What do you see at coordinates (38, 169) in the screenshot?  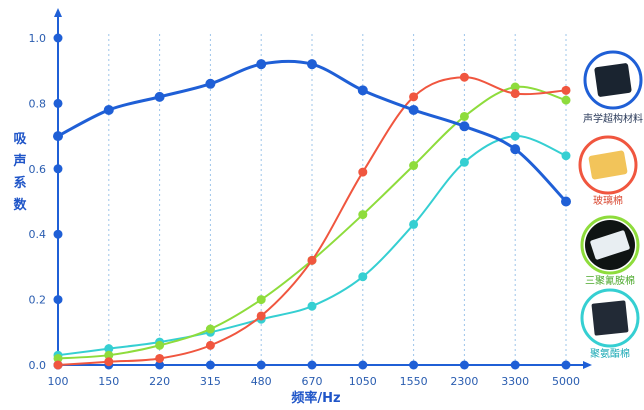 I see `y-tick-label: 0.6` at bounding box center [38, 169].